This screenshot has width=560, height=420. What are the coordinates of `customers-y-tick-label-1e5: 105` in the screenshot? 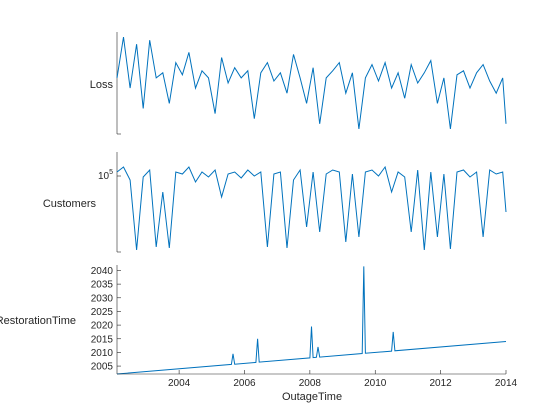 It's located at (105, 175).